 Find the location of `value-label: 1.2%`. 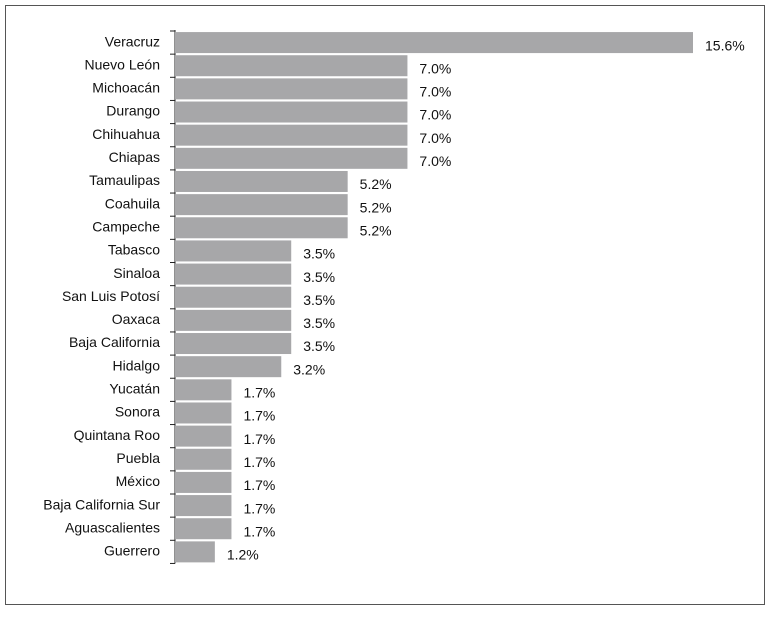

value-label: 1.2% is located at coordinates (243, 555).